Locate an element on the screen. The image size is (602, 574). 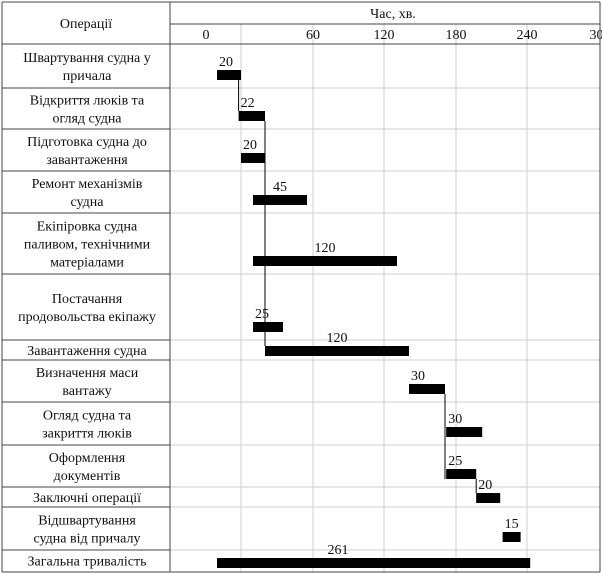
task-label-line: Оформлення is located at coordinates (87, 458).